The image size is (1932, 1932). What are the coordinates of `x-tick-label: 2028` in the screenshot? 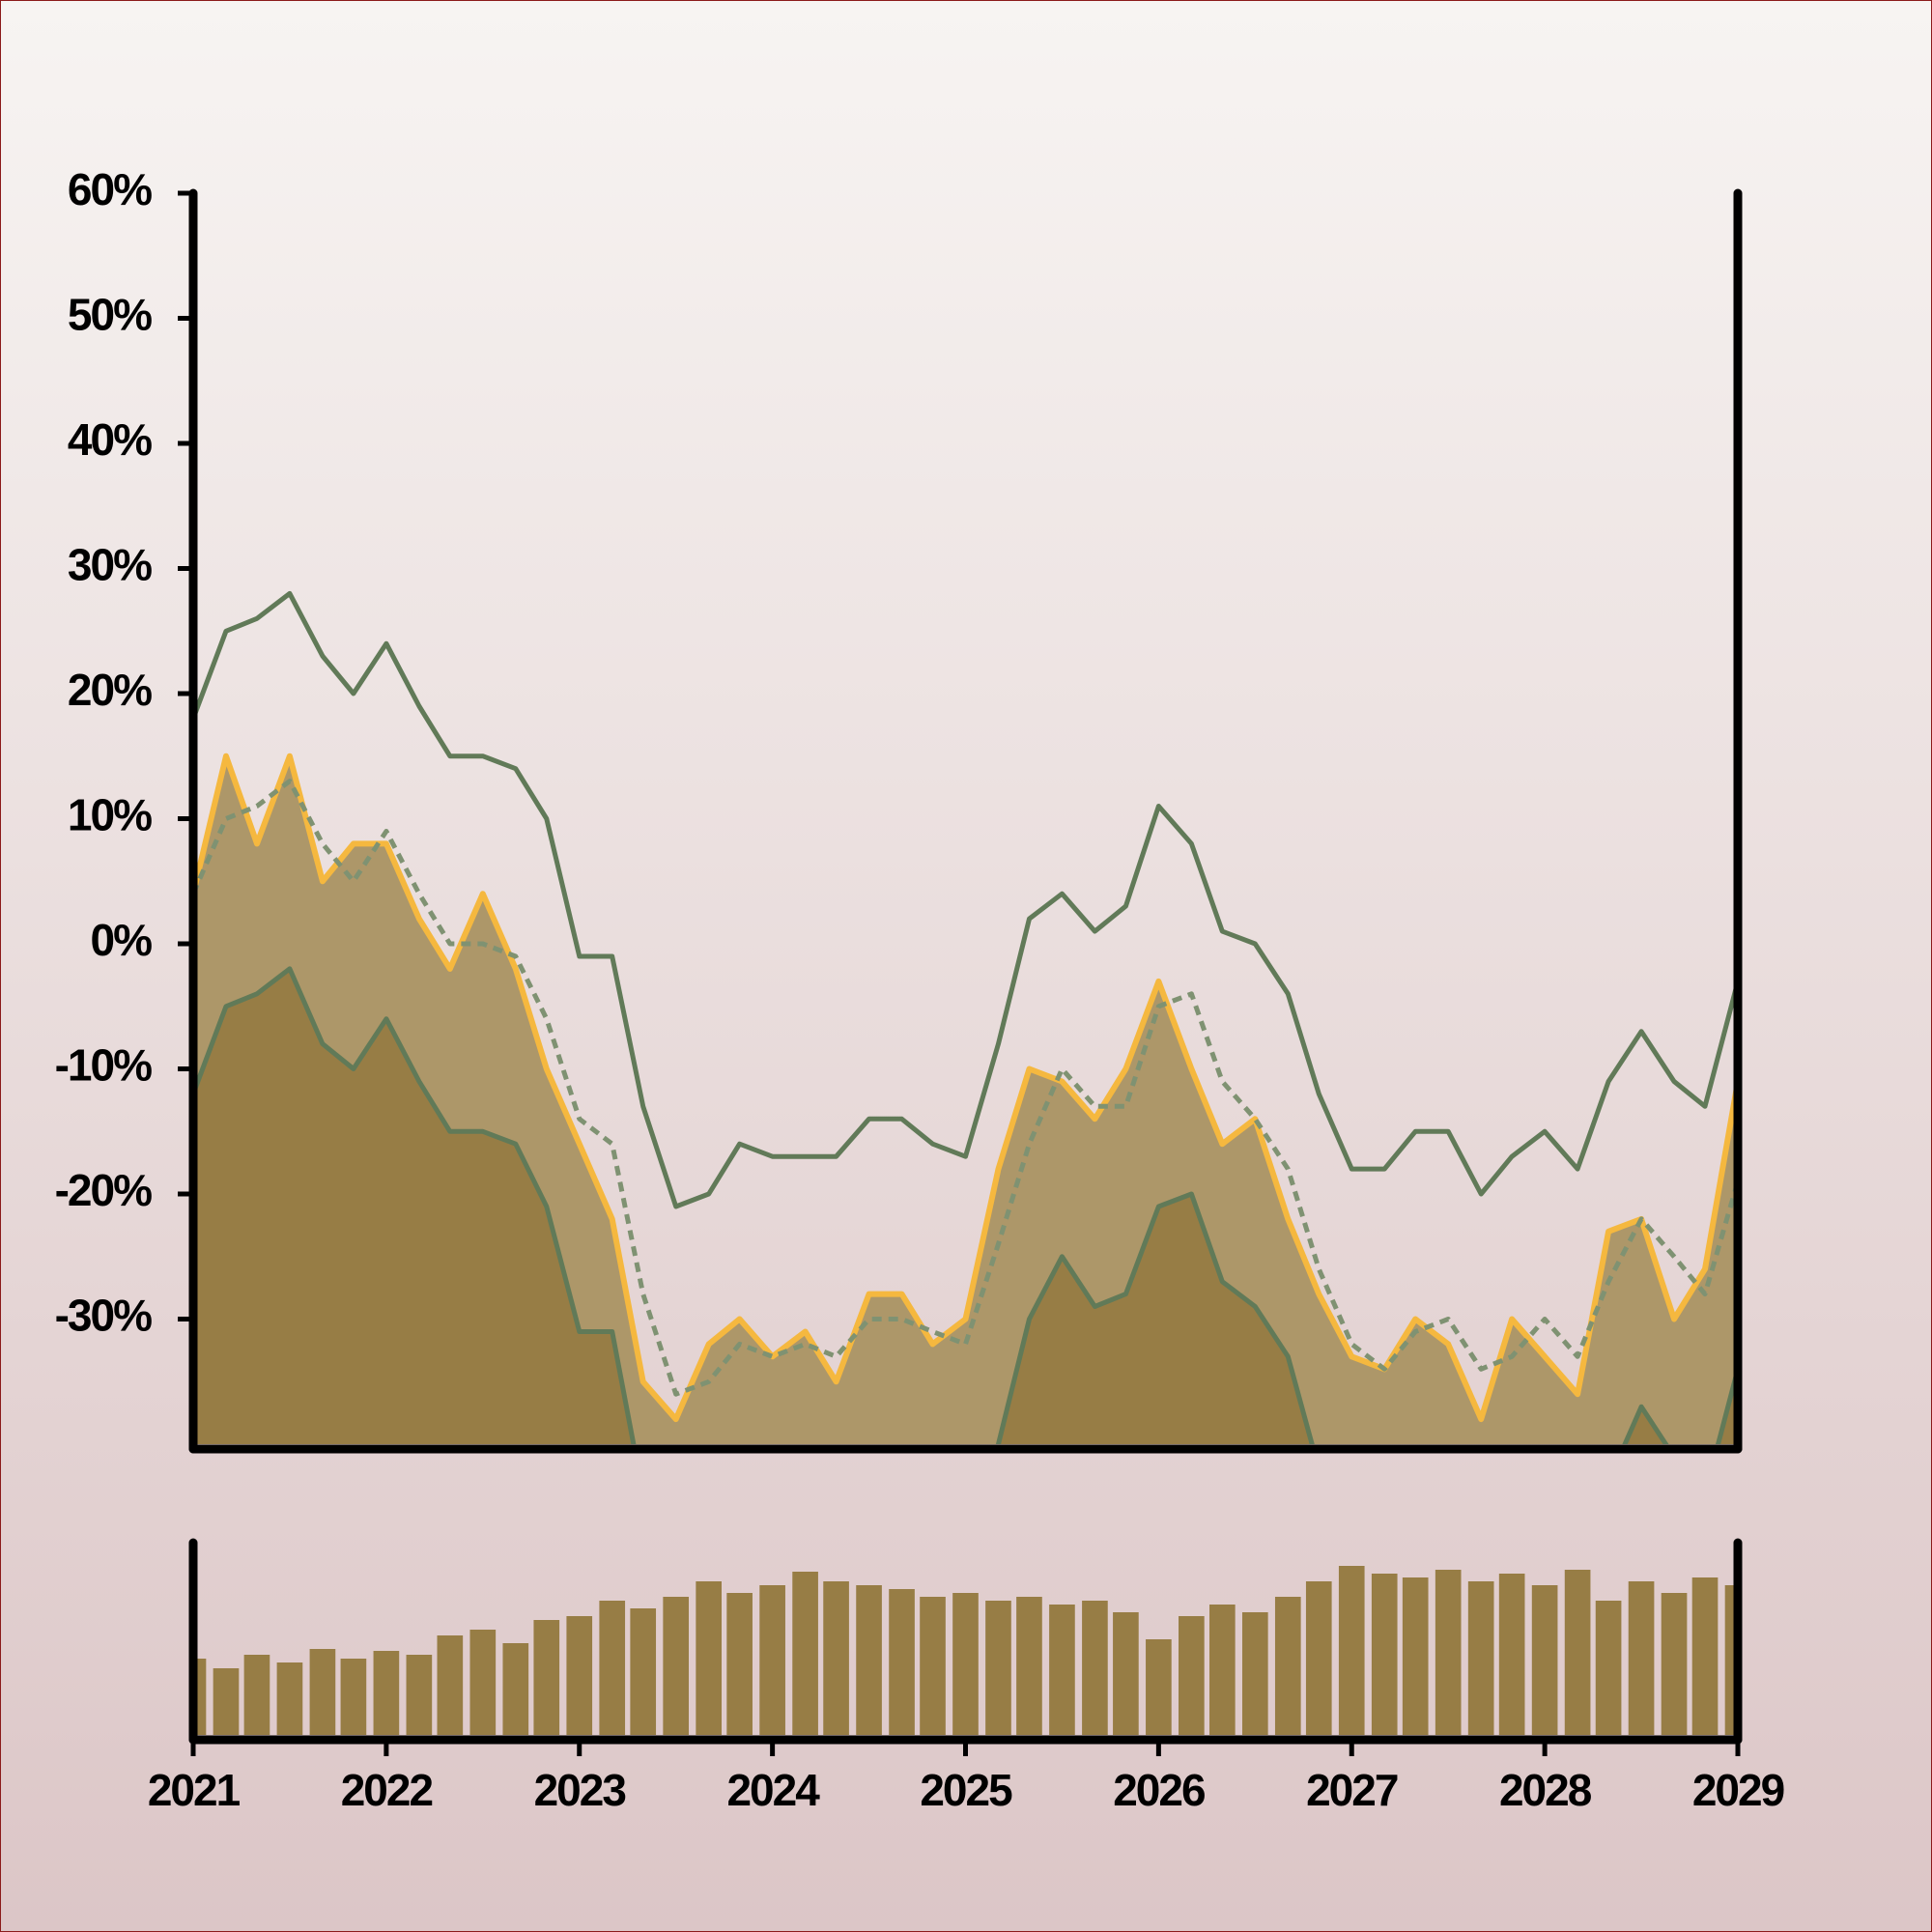 It's located at (1545, 1790).